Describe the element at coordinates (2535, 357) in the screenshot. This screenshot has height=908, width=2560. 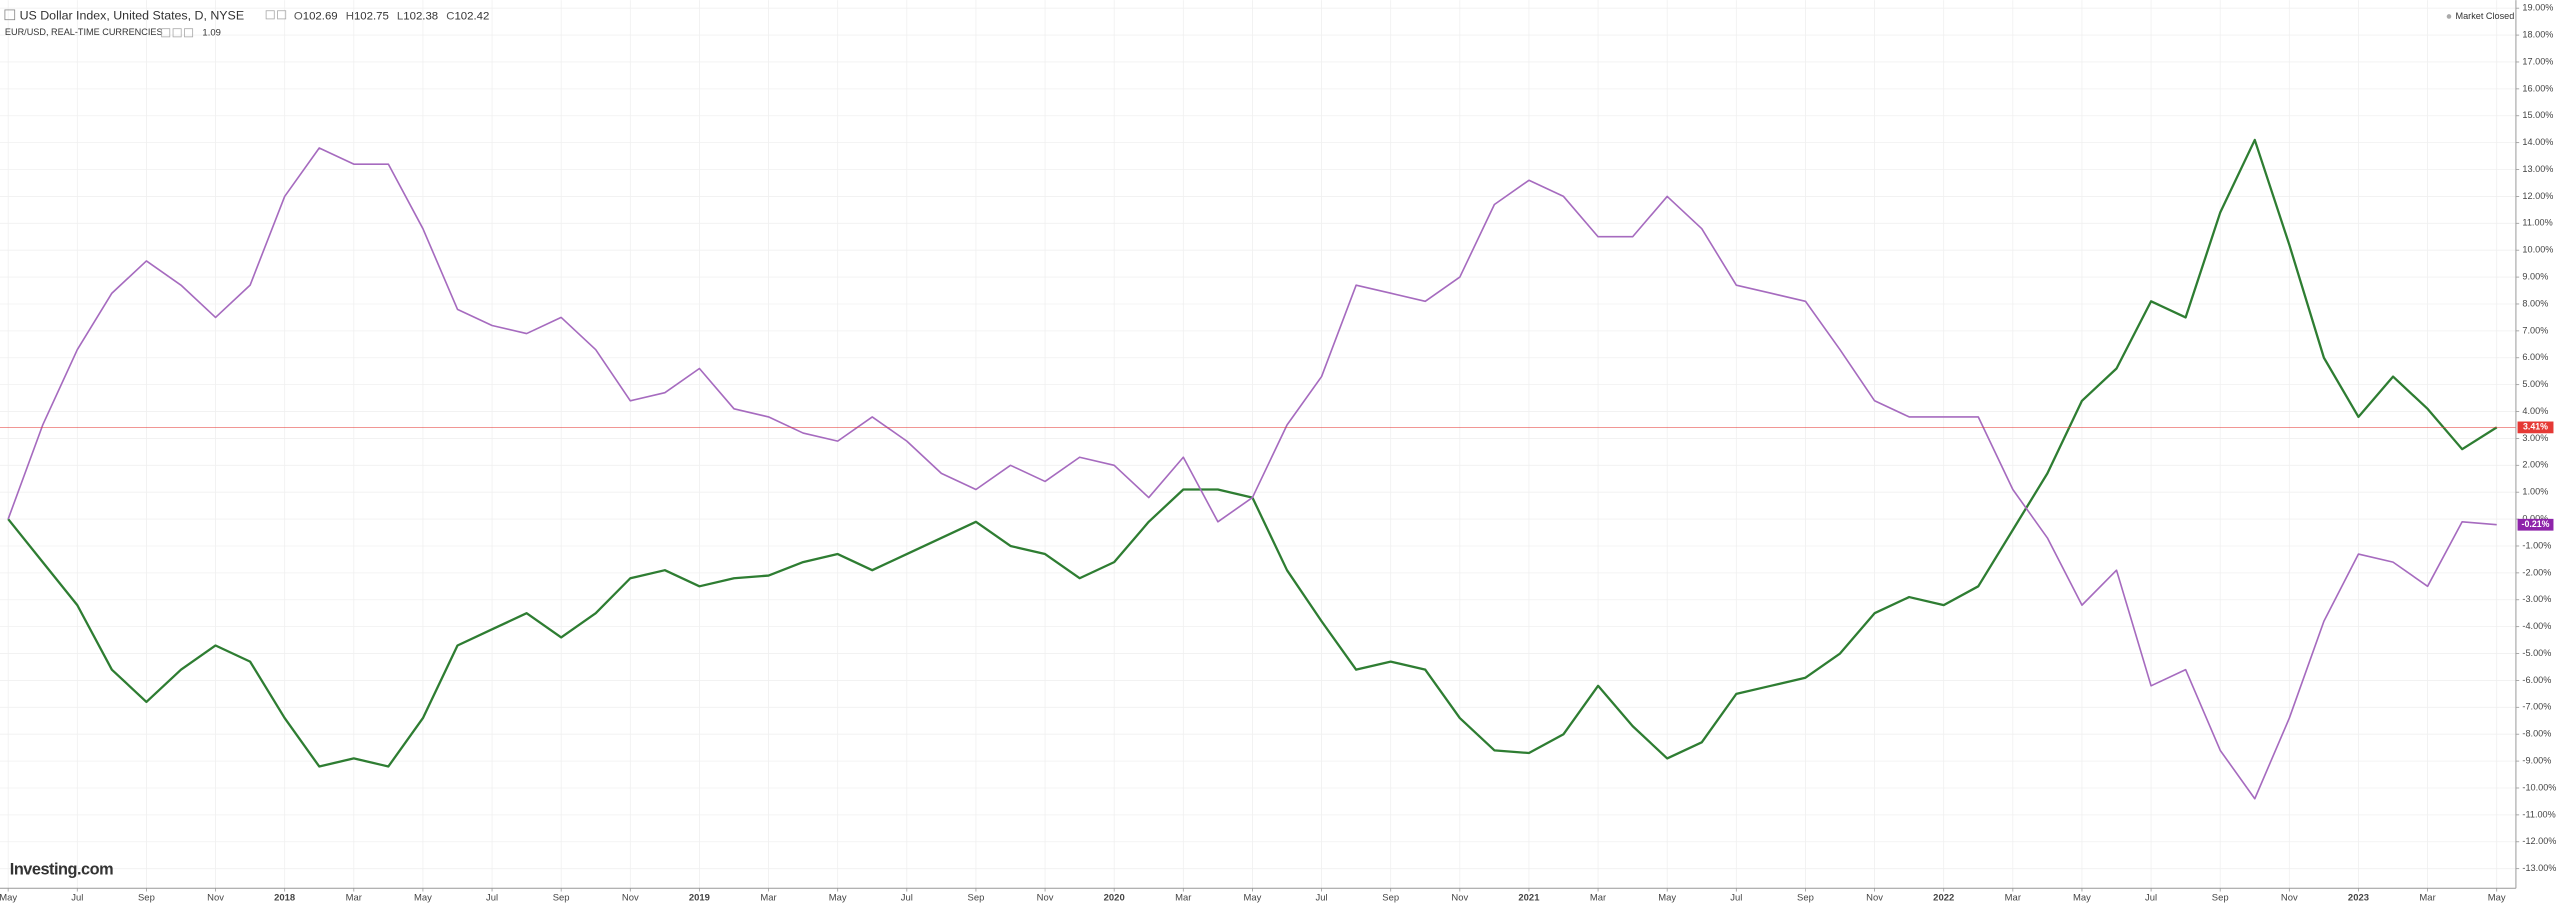
I see `y-tick-label: 6.00%` at that location.